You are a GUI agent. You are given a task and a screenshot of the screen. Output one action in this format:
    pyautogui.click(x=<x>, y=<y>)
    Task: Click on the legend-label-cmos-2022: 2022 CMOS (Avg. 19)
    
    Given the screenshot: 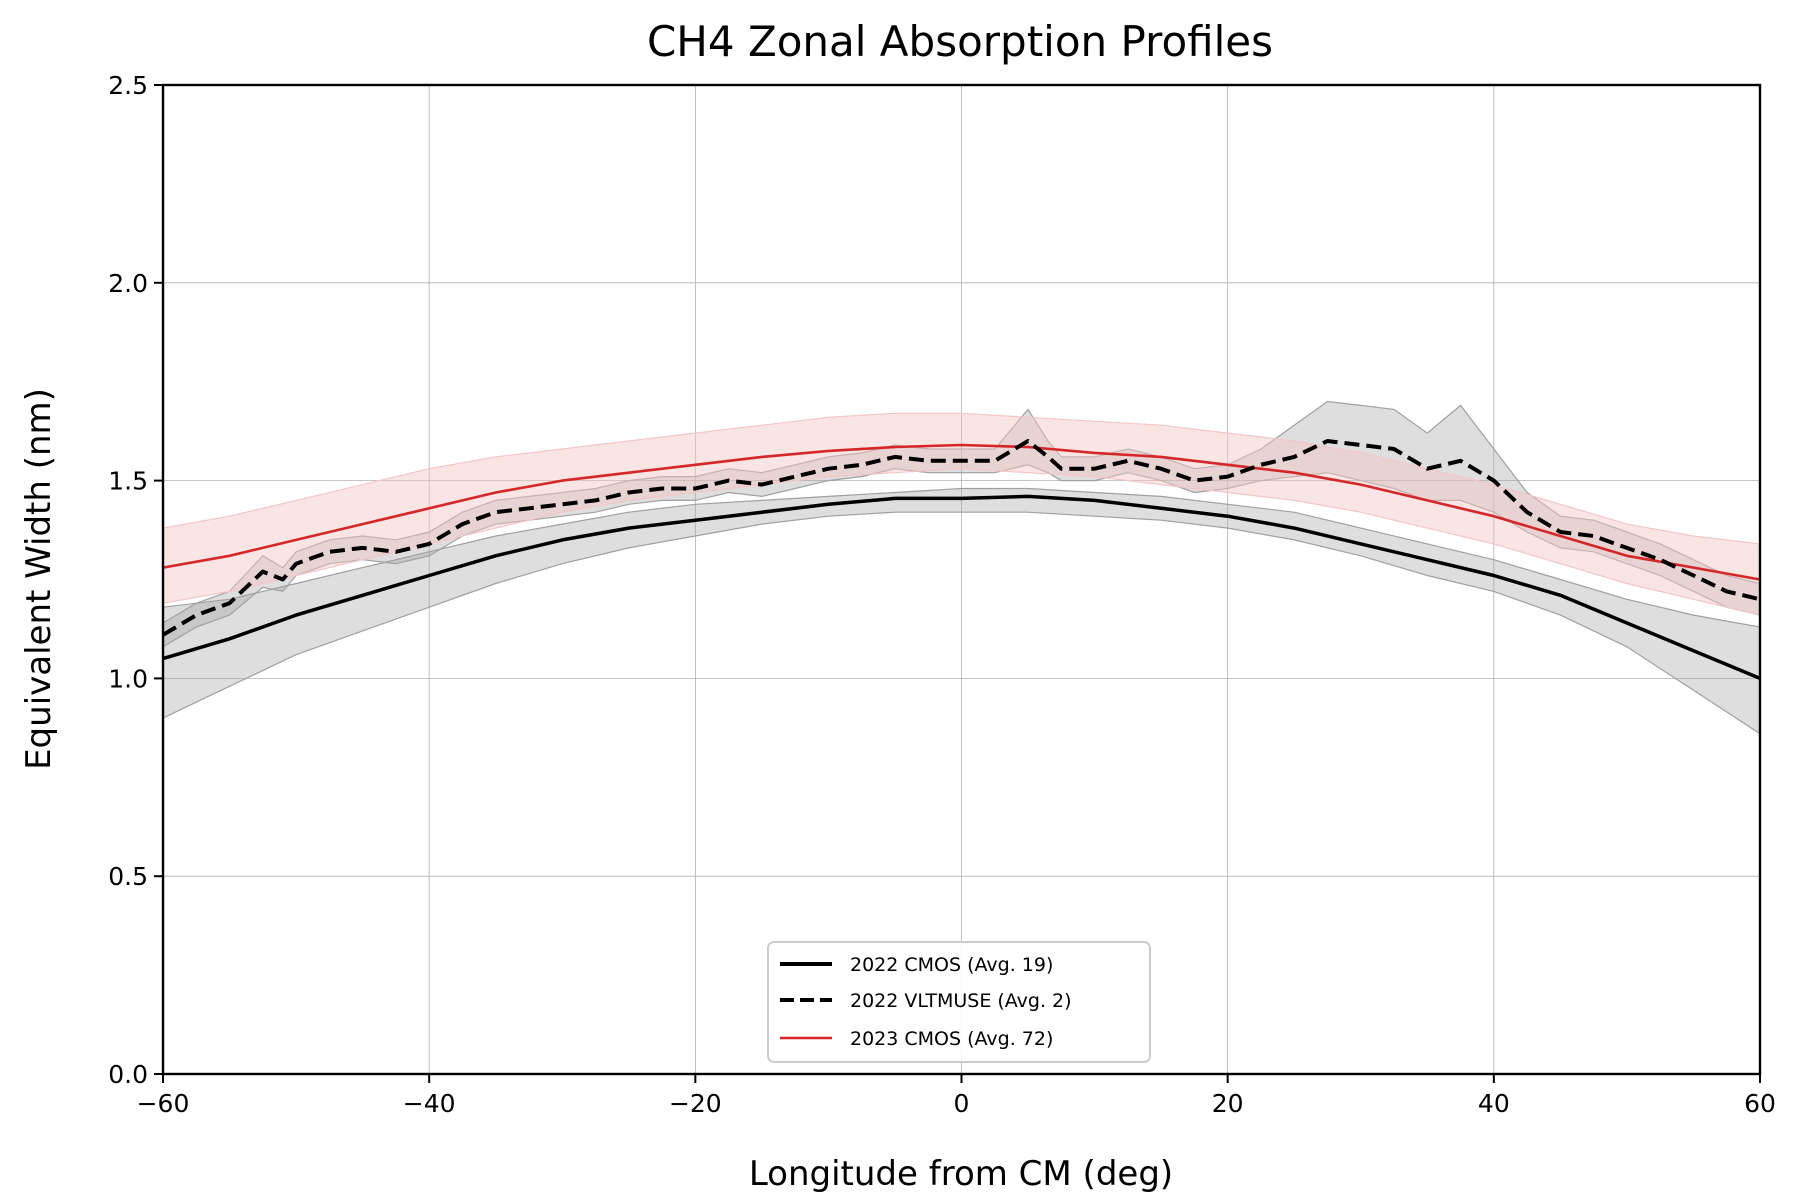 What is the action you would take?
    pyautogui.click(x=951, y=965)
    